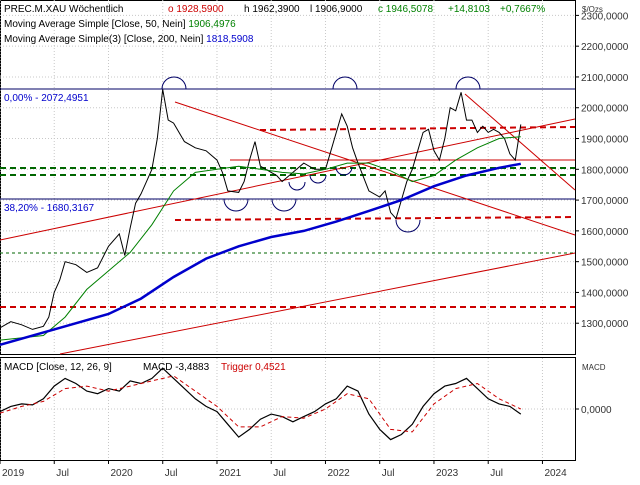 The image size is (640, 485). Describe the element at coordinates (555, 473) in the screenshot. I see `x-tick-label: 2024` at that location.